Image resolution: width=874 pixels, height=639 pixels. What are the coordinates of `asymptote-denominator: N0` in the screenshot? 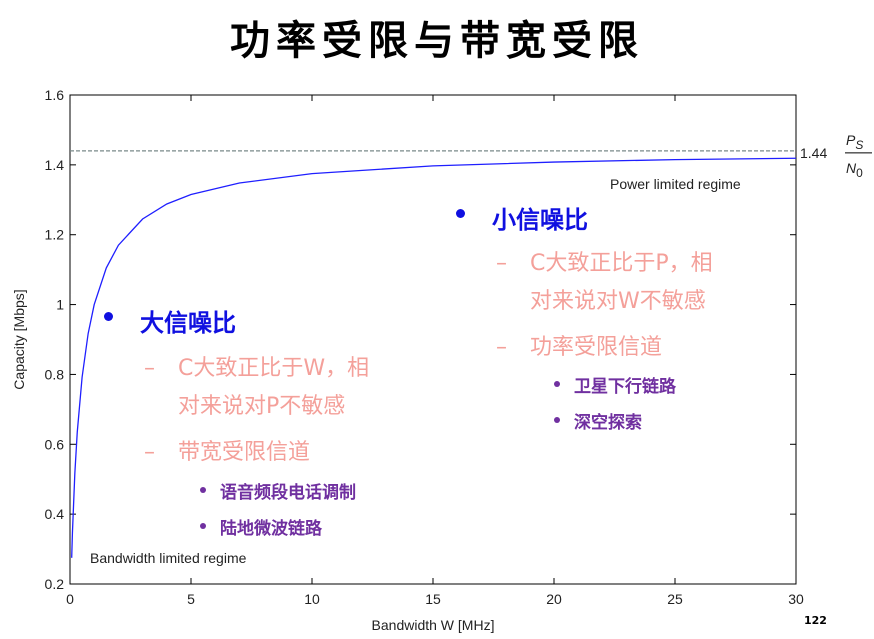 It's located at (854, 170).